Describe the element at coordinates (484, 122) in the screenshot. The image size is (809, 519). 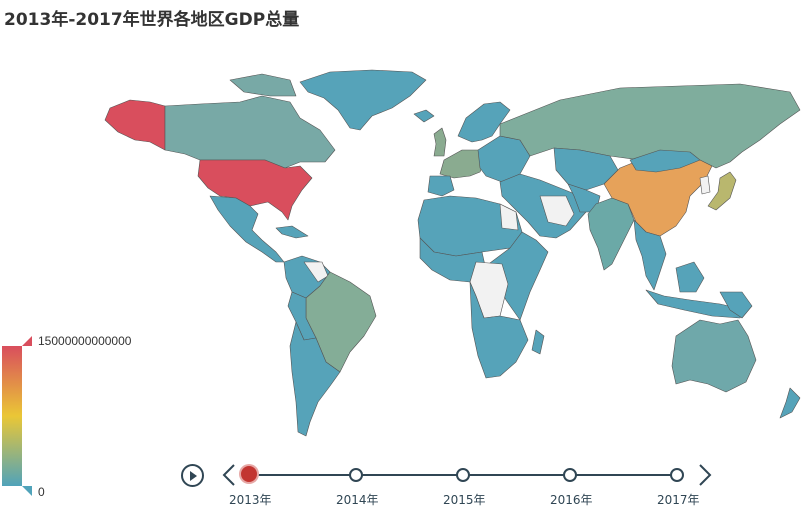
I see `region-scandinavia` at that location.